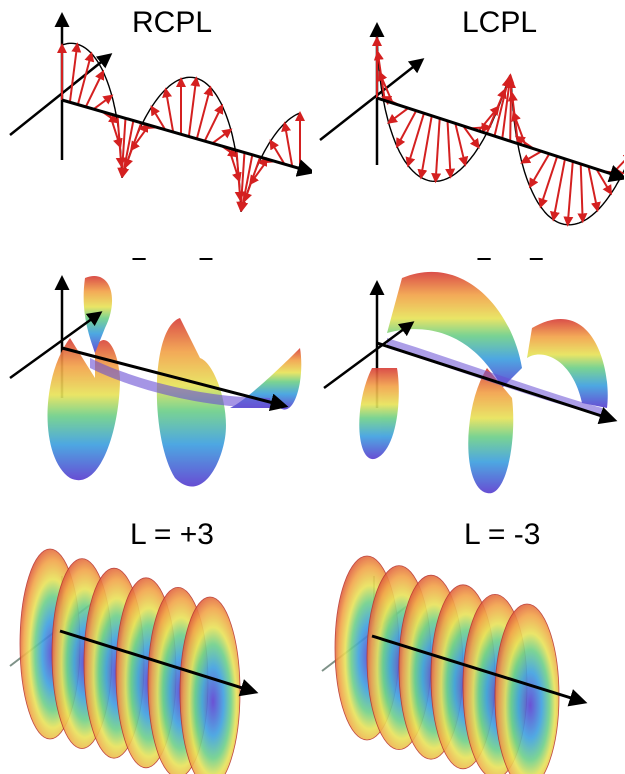 Image resolution: width=625 pixels, height=774 pixels. Describe the element at coordinates (527, 689) in the screenshot. I see `wavefront-sheet` at that location.